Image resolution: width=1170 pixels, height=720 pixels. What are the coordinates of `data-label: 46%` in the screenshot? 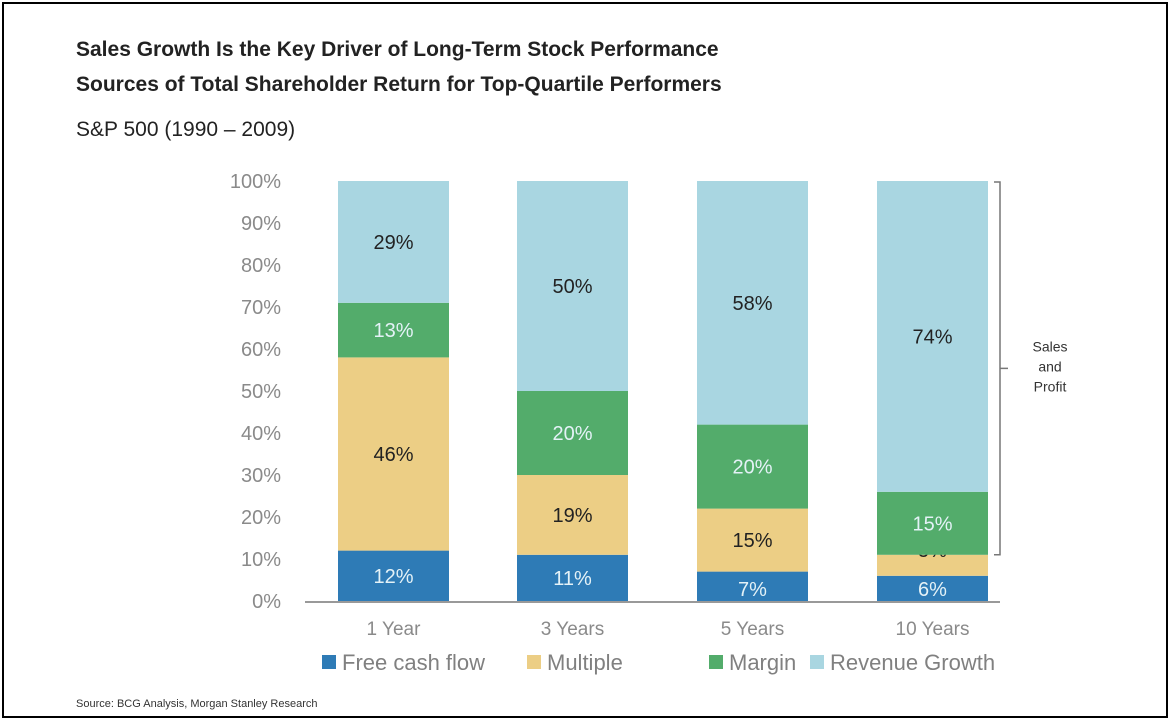 It's located at (393, 455).